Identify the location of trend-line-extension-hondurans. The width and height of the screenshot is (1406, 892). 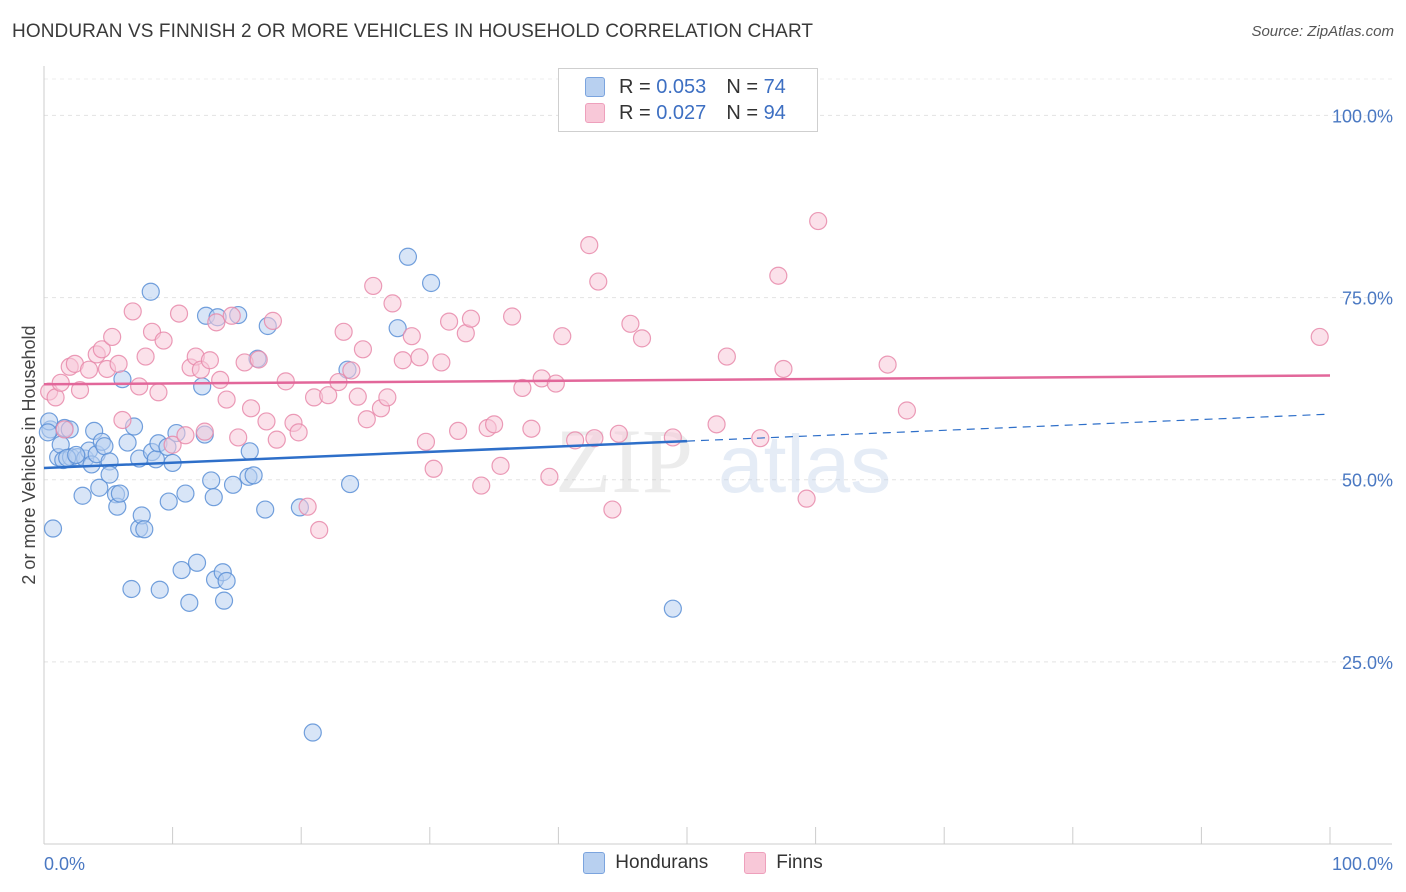
(1008, 427).